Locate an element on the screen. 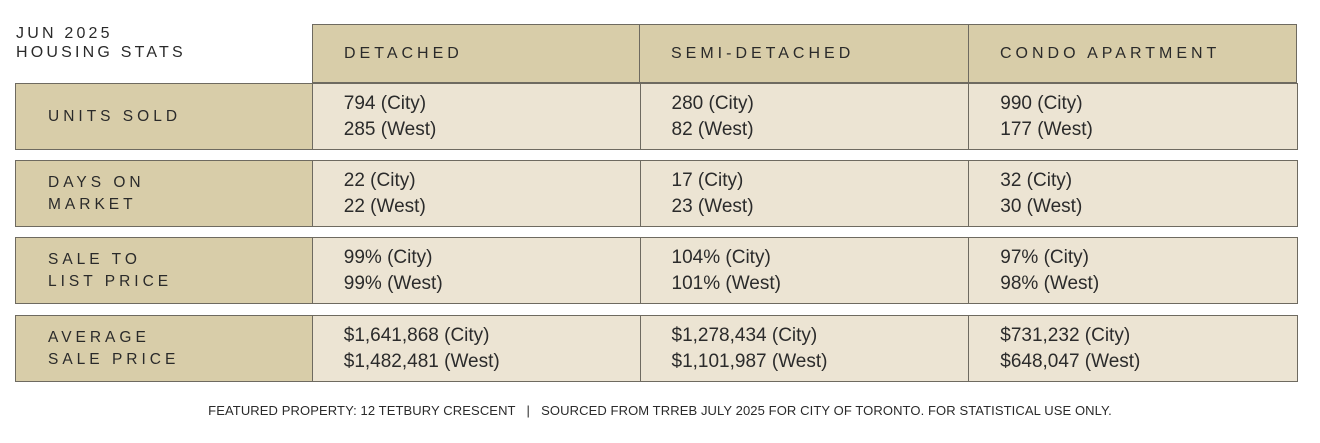  row-label-line: UNITS SOLD is located at coordinates (115, 116).